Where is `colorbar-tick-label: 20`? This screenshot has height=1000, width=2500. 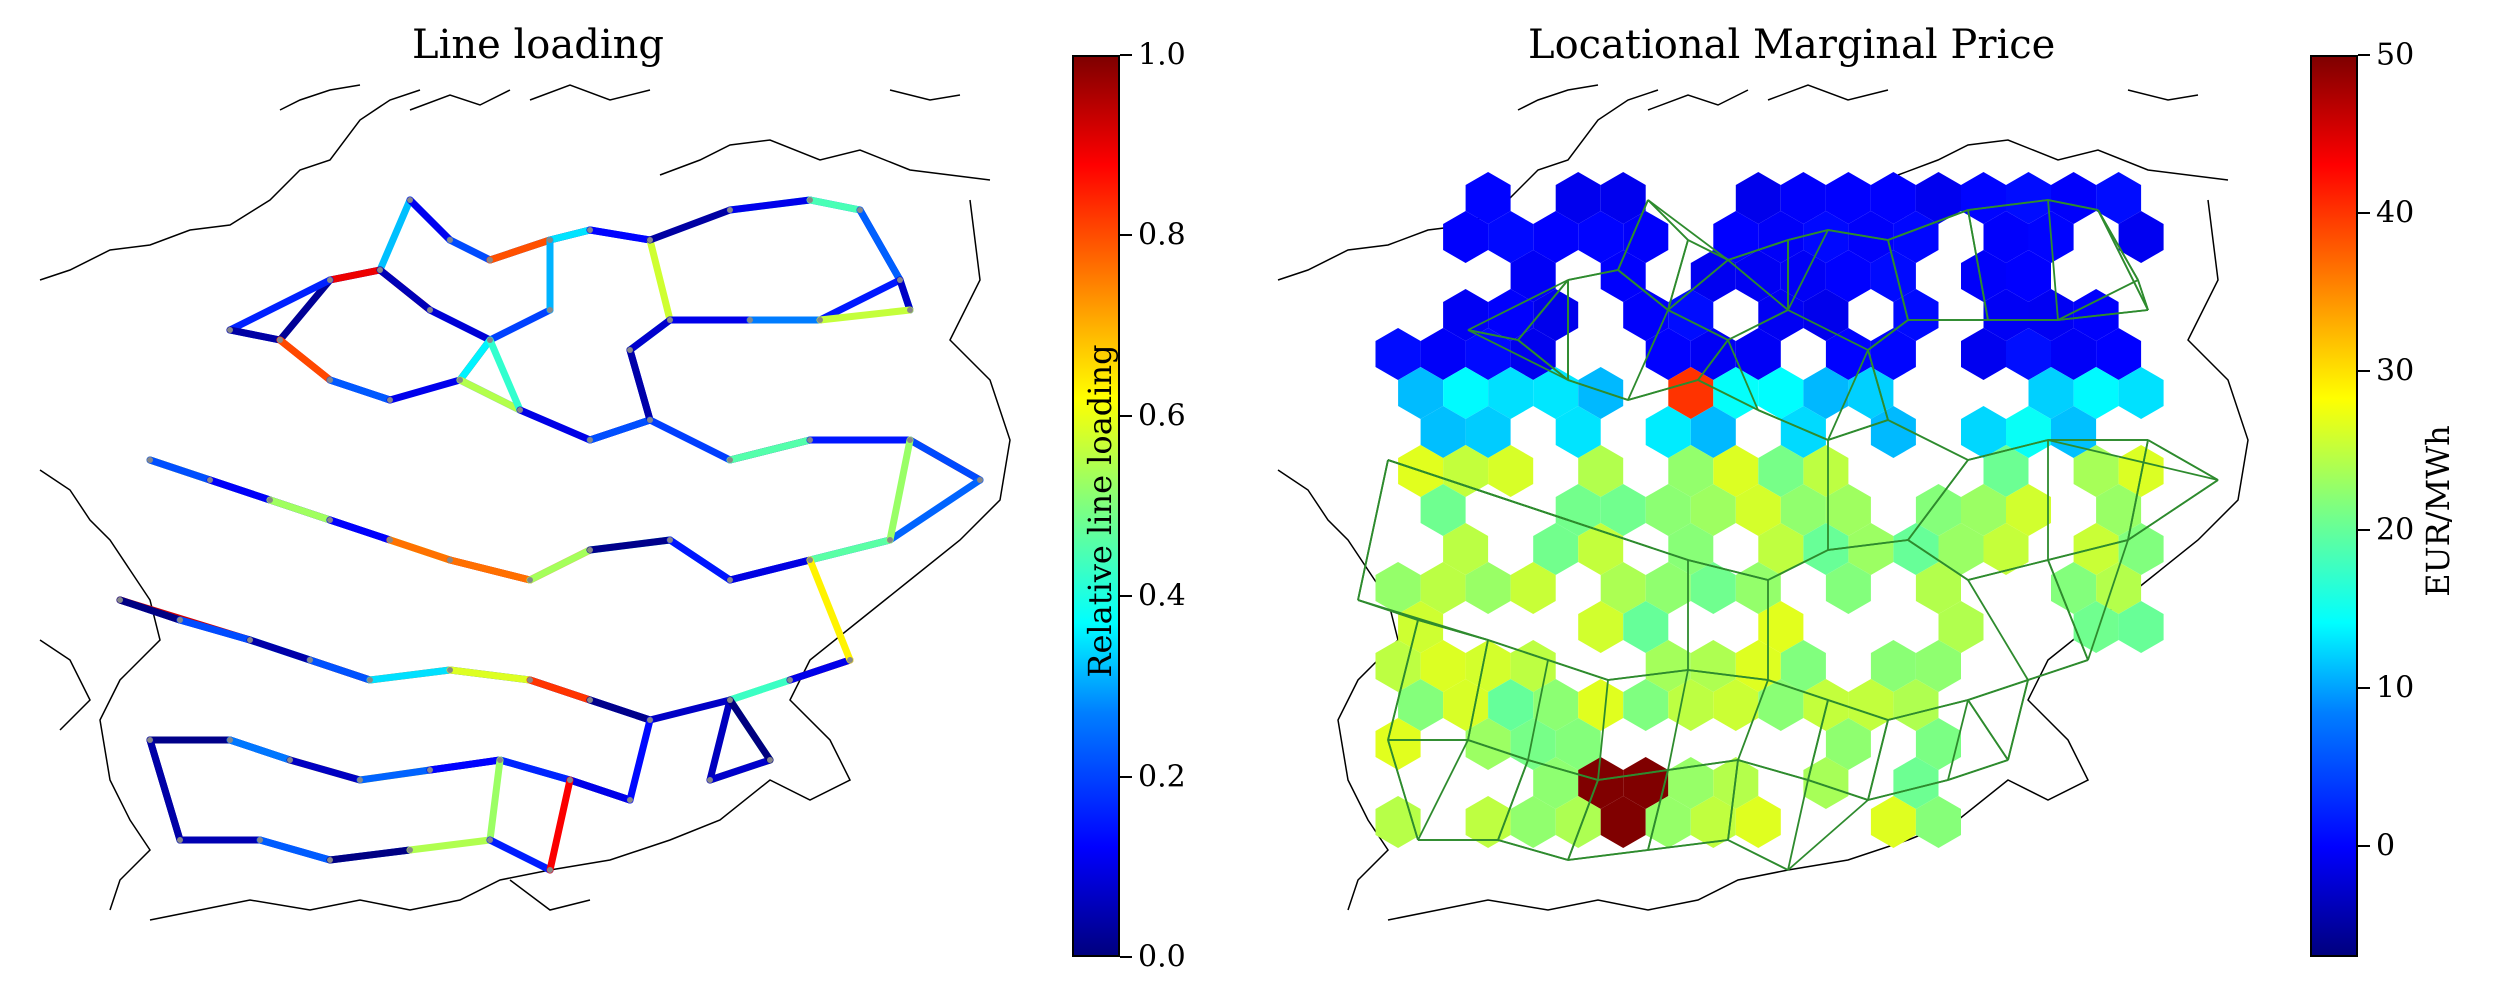
colorbar-tick-label: 20 is located at coordinates (2395, 530).